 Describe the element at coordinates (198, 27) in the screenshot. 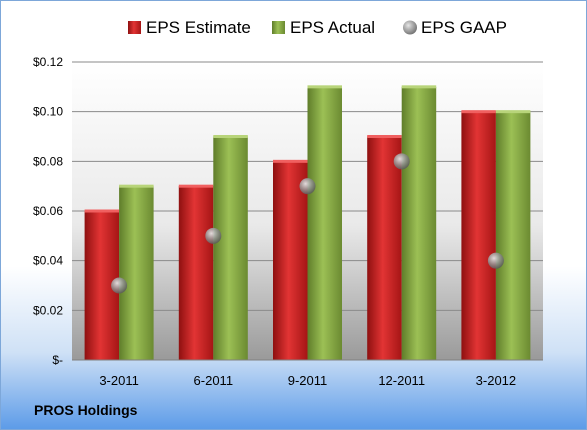

I see `legend-label: EPS Estimate` at that location.